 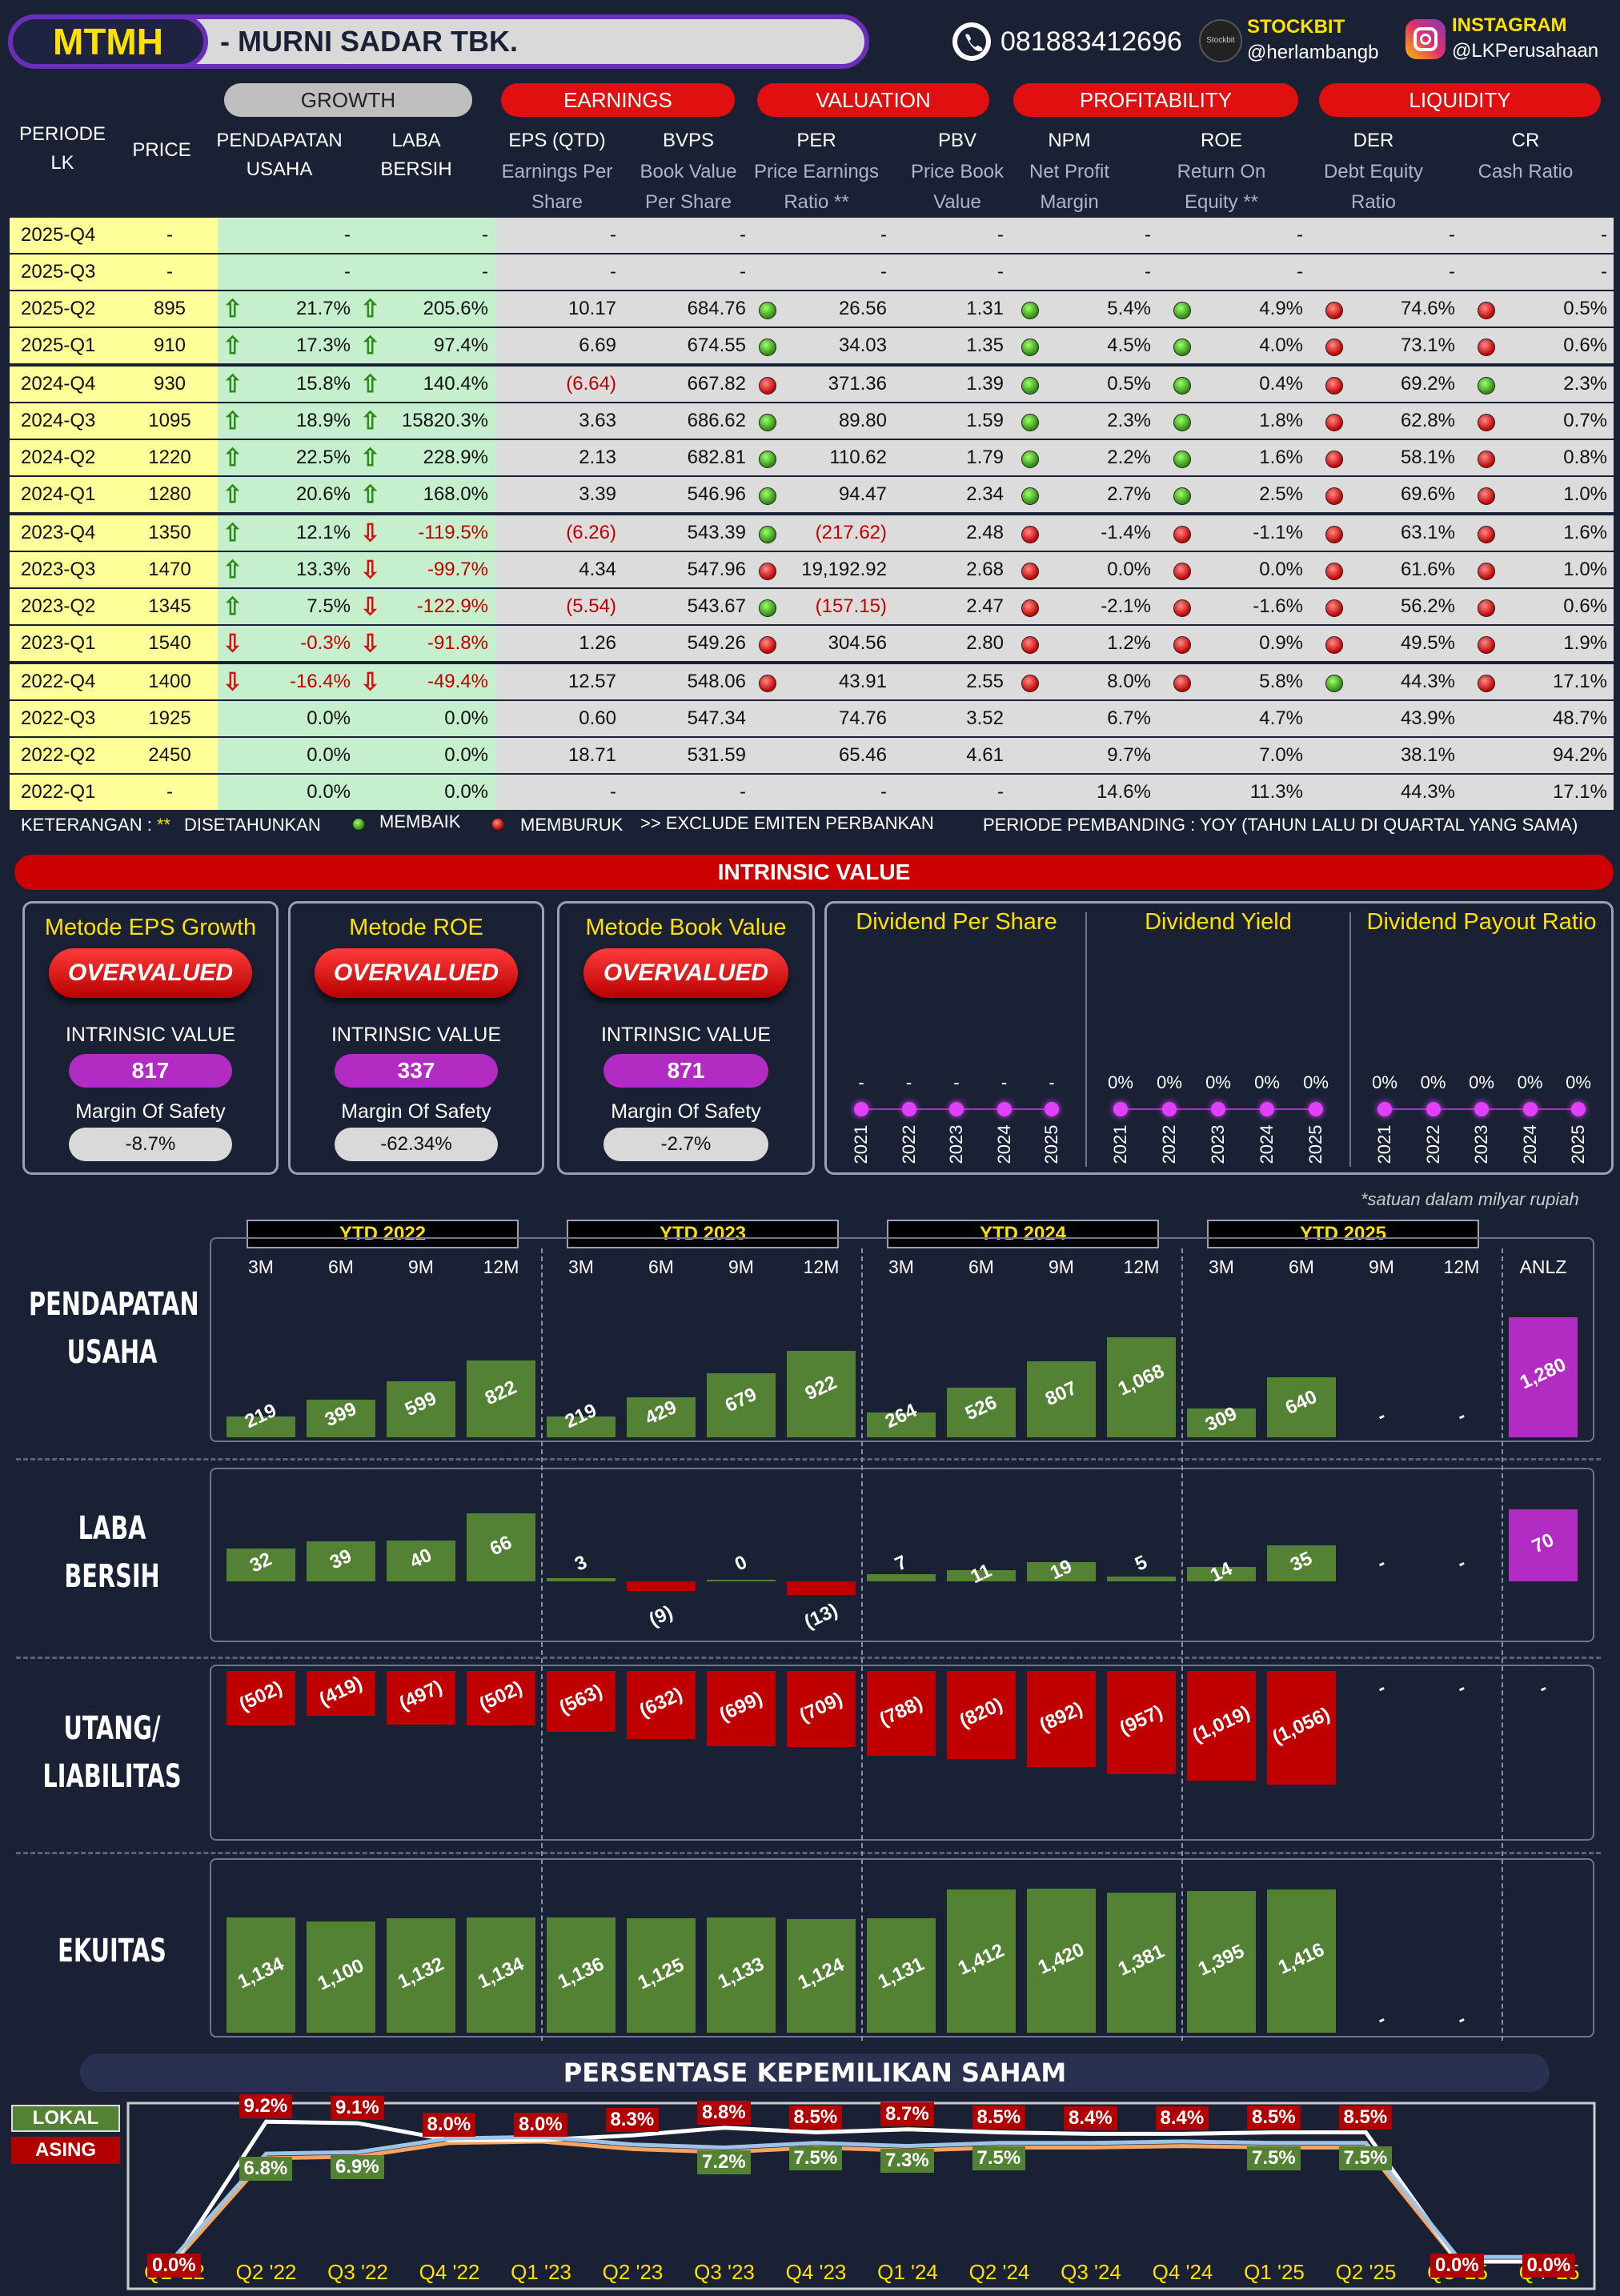 I want to click on period-cell: 2022-Q4, so click(x=66, y=681).